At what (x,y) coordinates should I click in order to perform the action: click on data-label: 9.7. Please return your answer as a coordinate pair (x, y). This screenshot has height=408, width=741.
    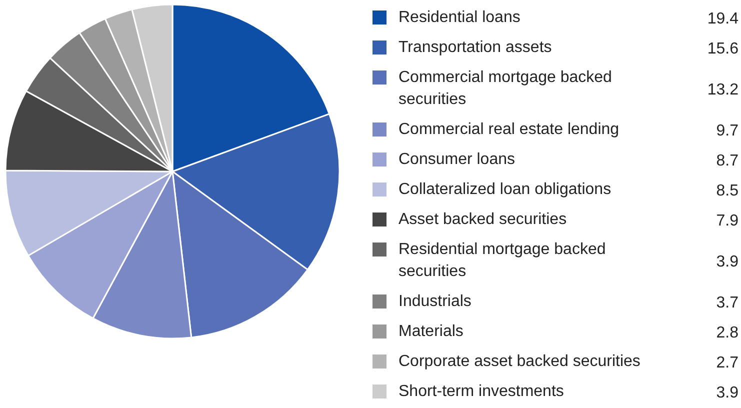
    Looking at the image, I should click on (727, 131).